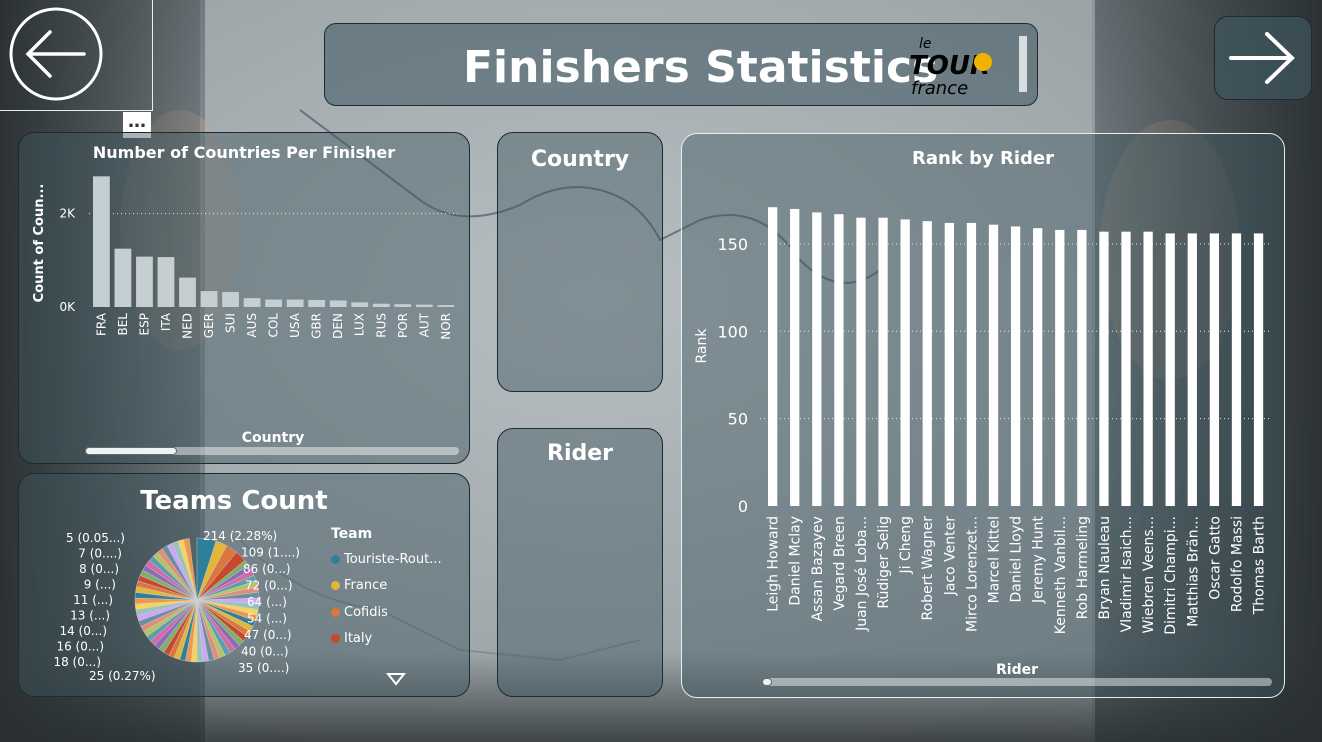 The width and height of the screenshot is (1322, 742). Describe the element at coordinates (446, 326) in the screenshot. I see `x-tick-label: NOR` at that location.